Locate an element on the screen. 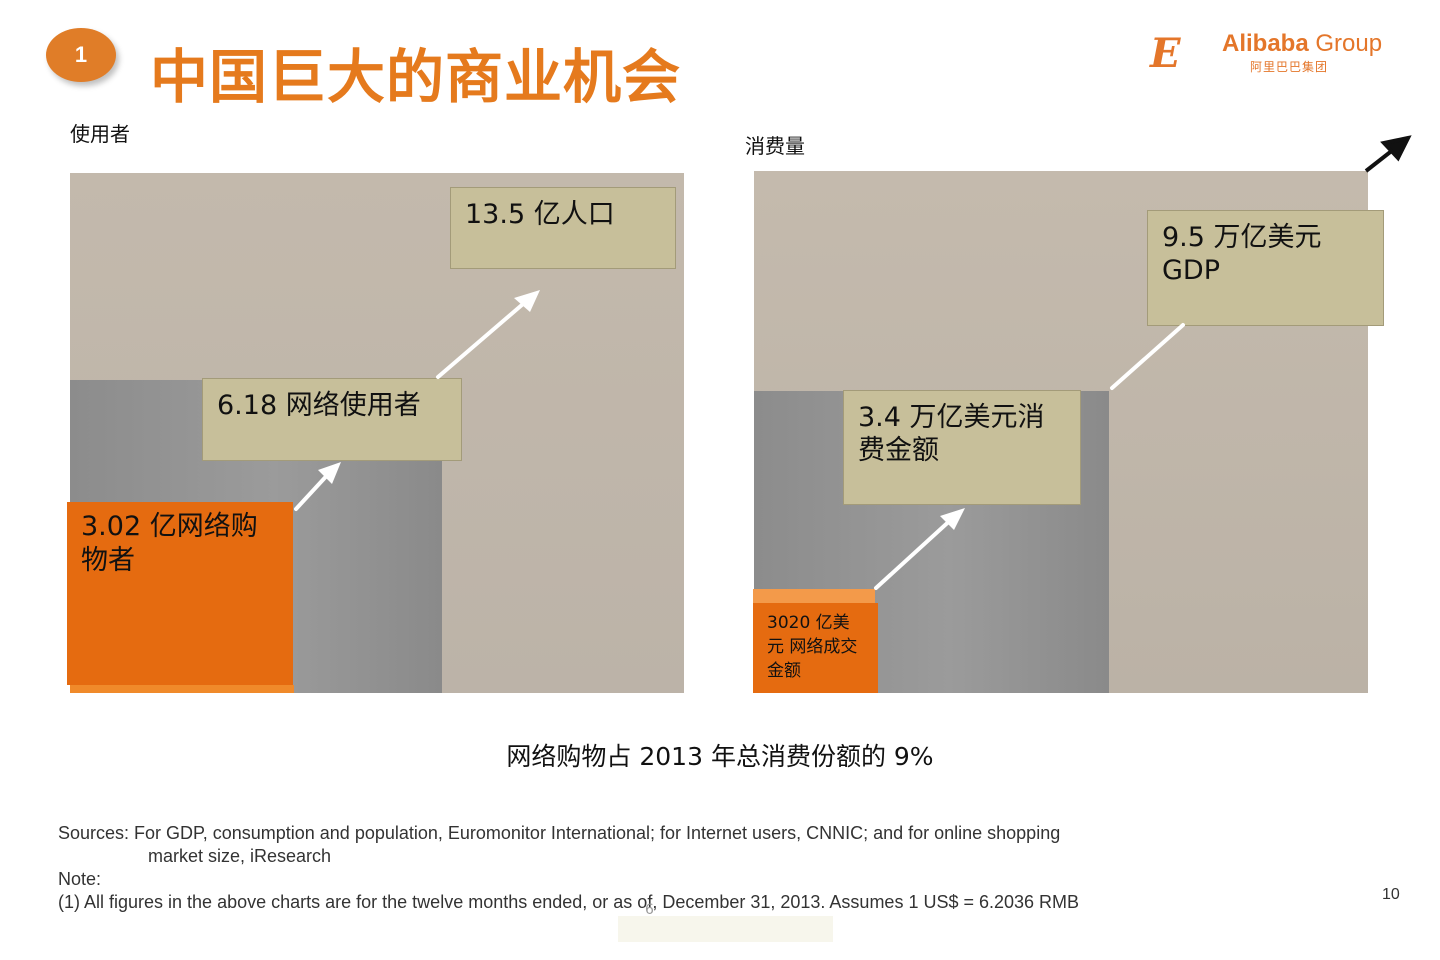  footer-strip is located at coordinates (725, 929).